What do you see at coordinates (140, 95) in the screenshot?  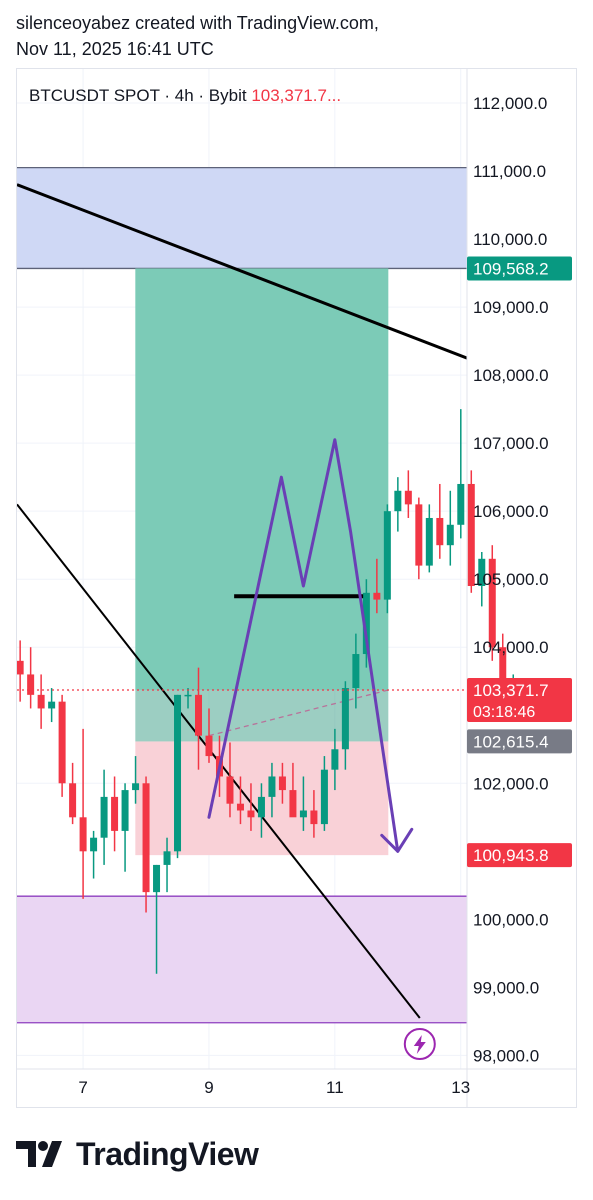 I see `legend-symbol: BTCUSDT SPOT · 4h · Bybit` at bounding box center [140, 95].